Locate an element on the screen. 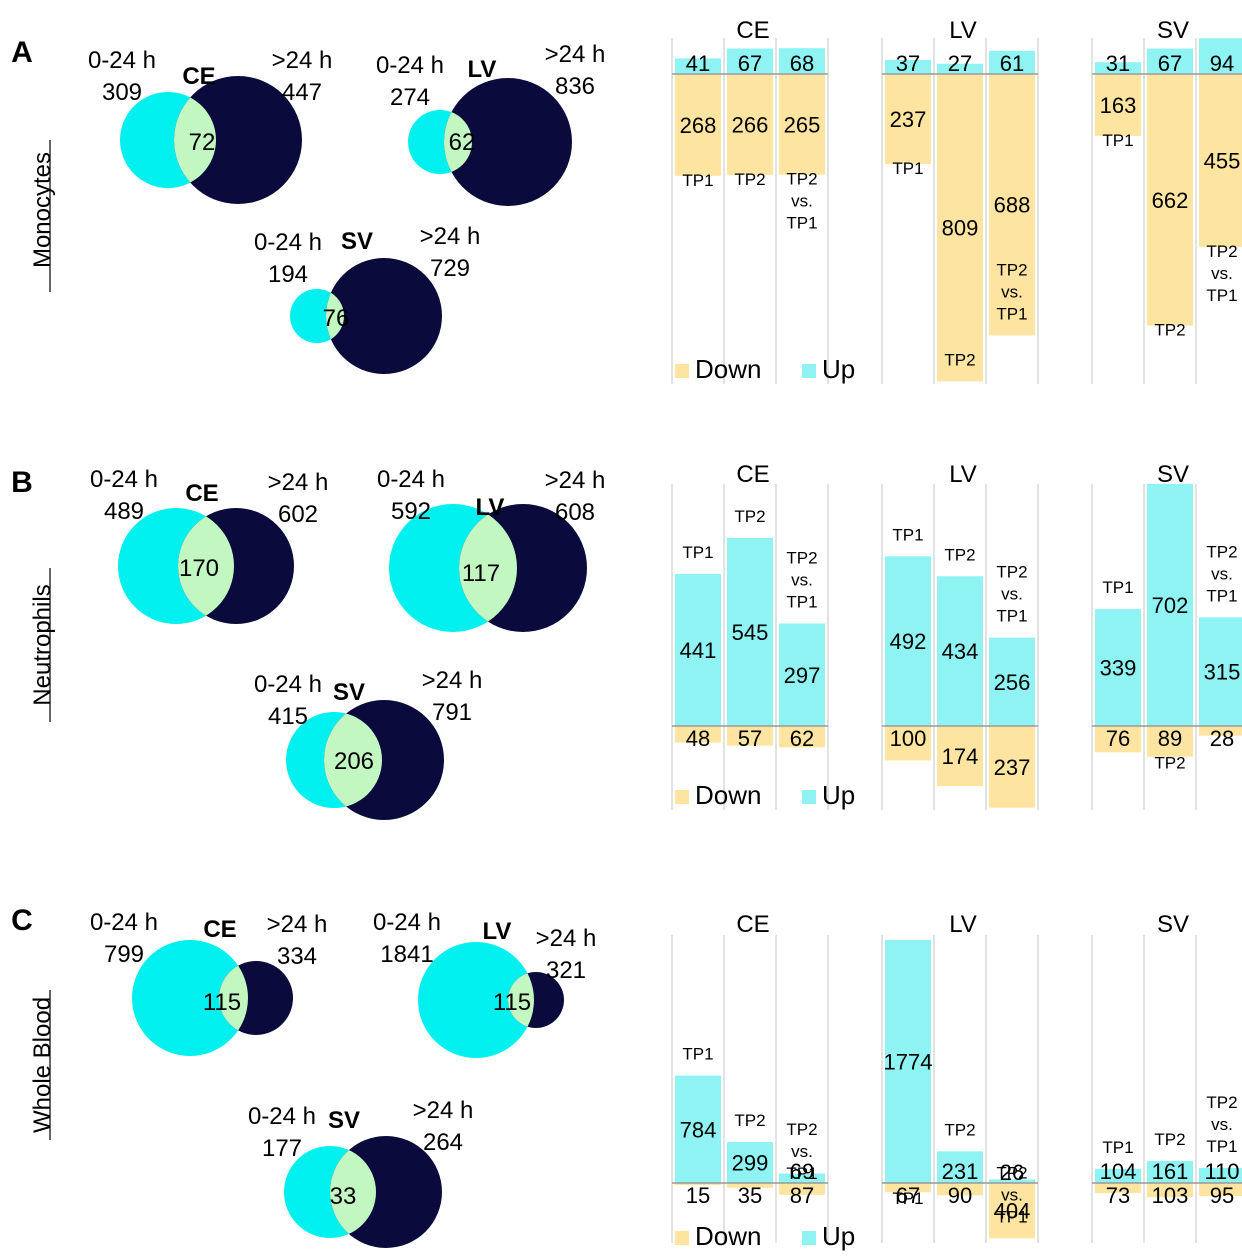 The height and width of the screenshot is (1256, 1242). data-label-down: 163 is located at coordinates (1118, 105).